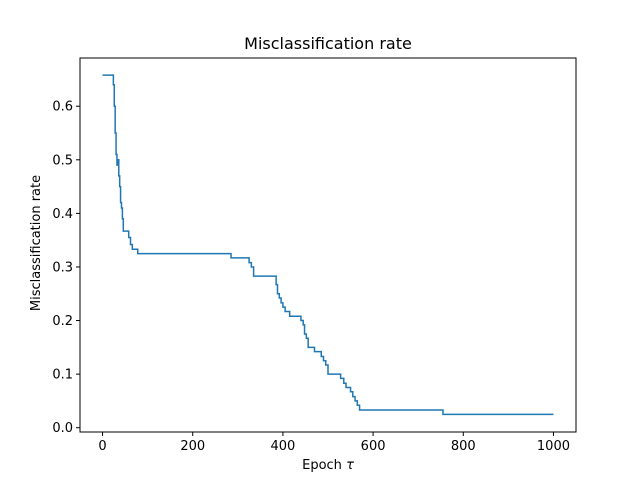 The image size is (640, 480). I want to click on x-tick-label: 400, so click(282, 446).